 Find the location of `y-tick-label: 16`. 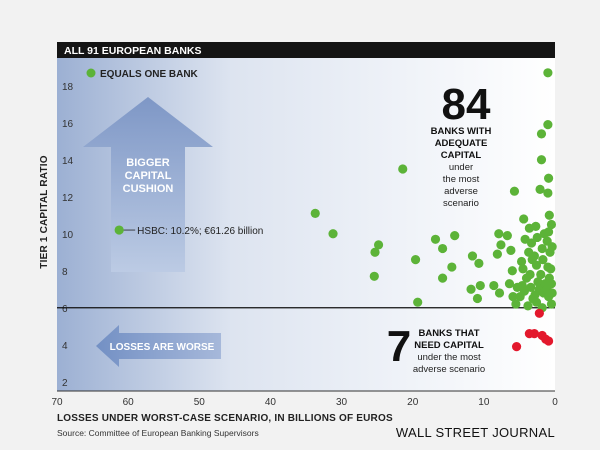

y-tick-label: 16 is located at coordinates (68, 124).